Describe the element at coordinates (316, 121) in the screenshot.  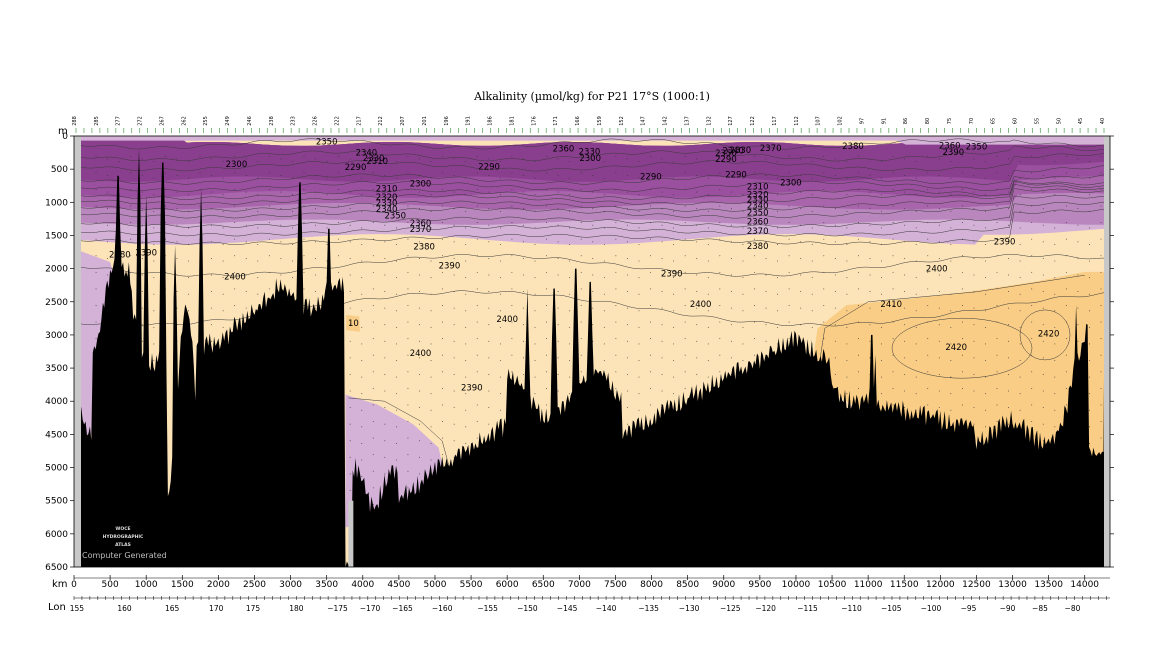
I see `station-number-label: 226` at that location.